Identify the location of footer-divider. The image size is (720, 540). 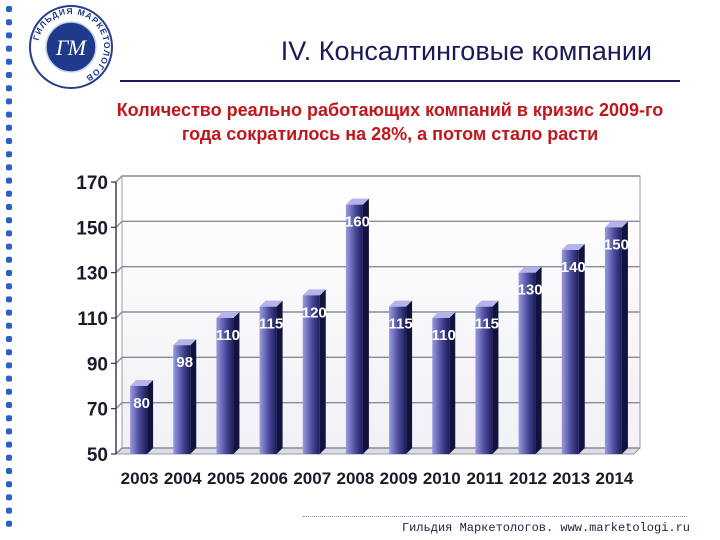
(495, 516).